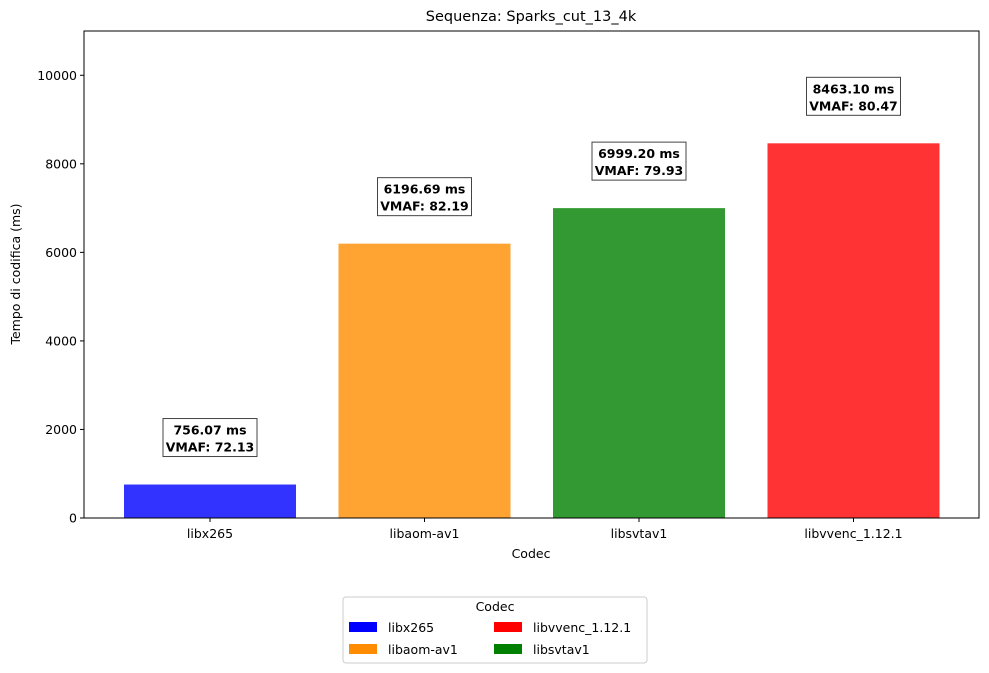 The width and height of the screenshot is (989, 673). What do you see at coordinates (57, 75) in the screenshot?
I see `y-tick-label: 10000` at bounding box center [57, 75].